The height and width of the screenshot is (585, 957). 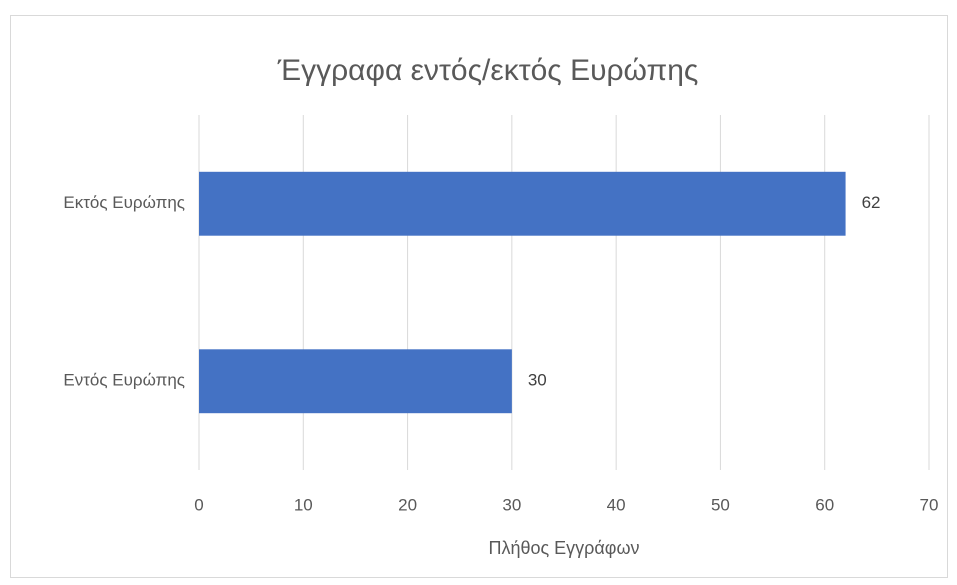 I want to click on x-tick-label: 50, so click(x=720, y=504).